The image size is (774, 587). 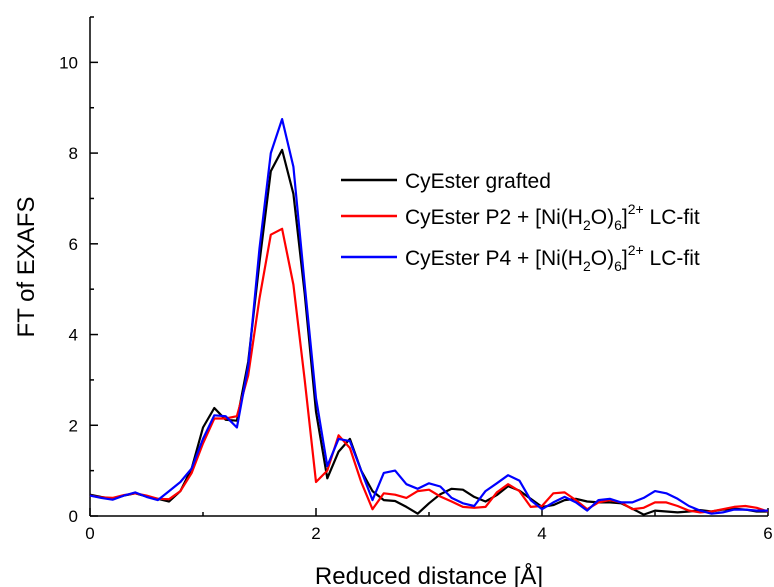 I want to click on x-tick-label: 2, so click(x=315, y=533).